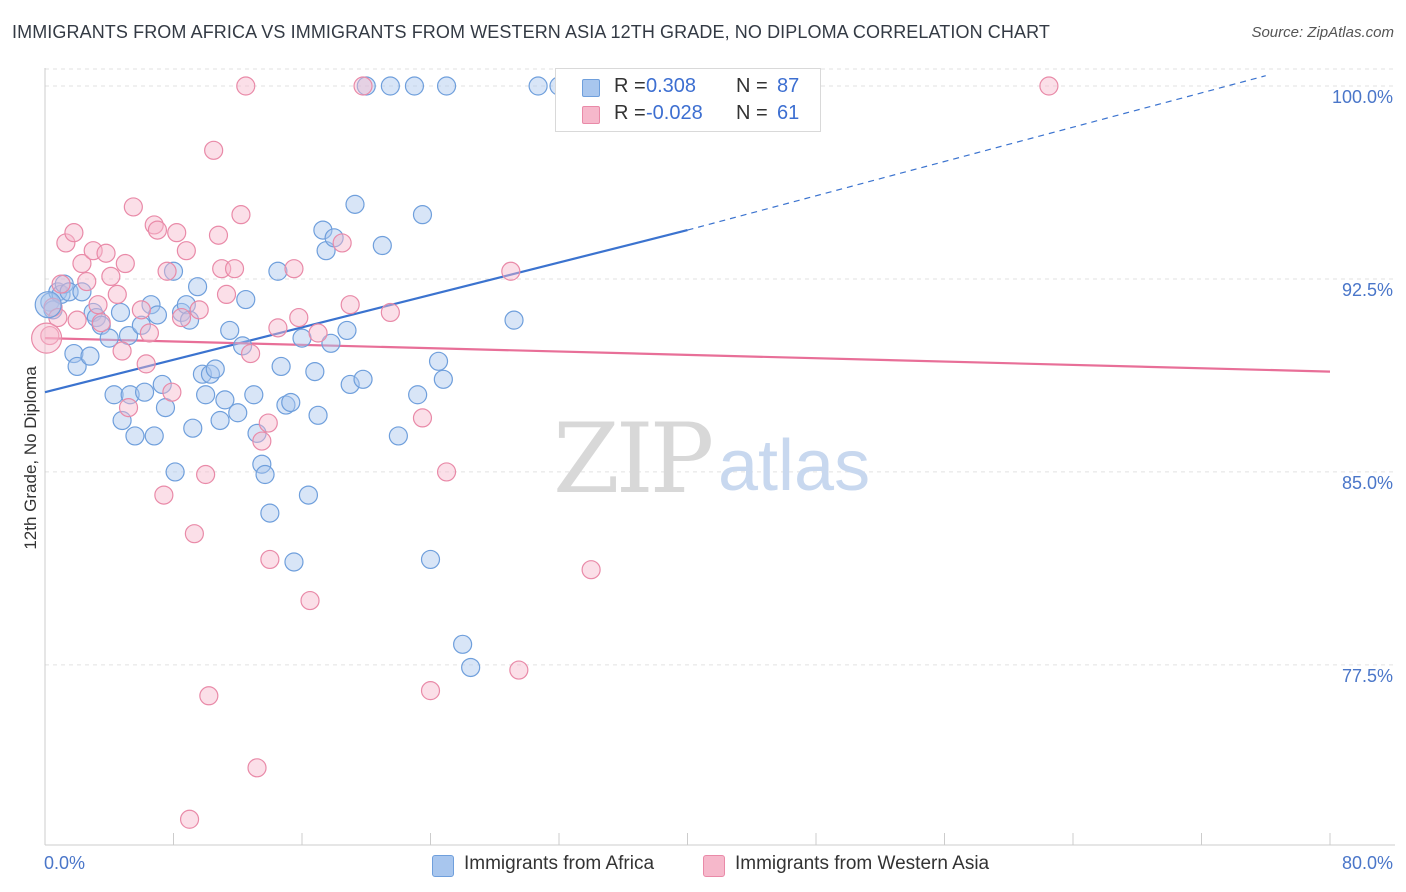 This screenshot has width=1406, height=892. I want to click on legend-r-value-wasia: -0.028, so click(674, 113).